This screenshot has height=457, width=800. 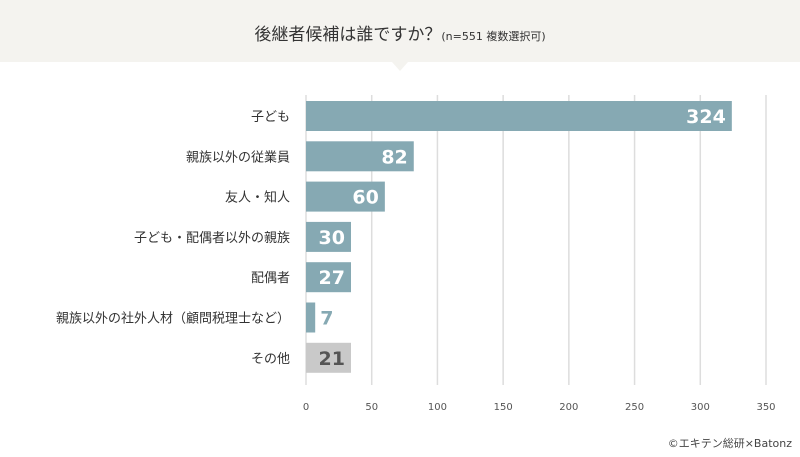 I want to click on data-label: 21, so click(x=332, y=359).